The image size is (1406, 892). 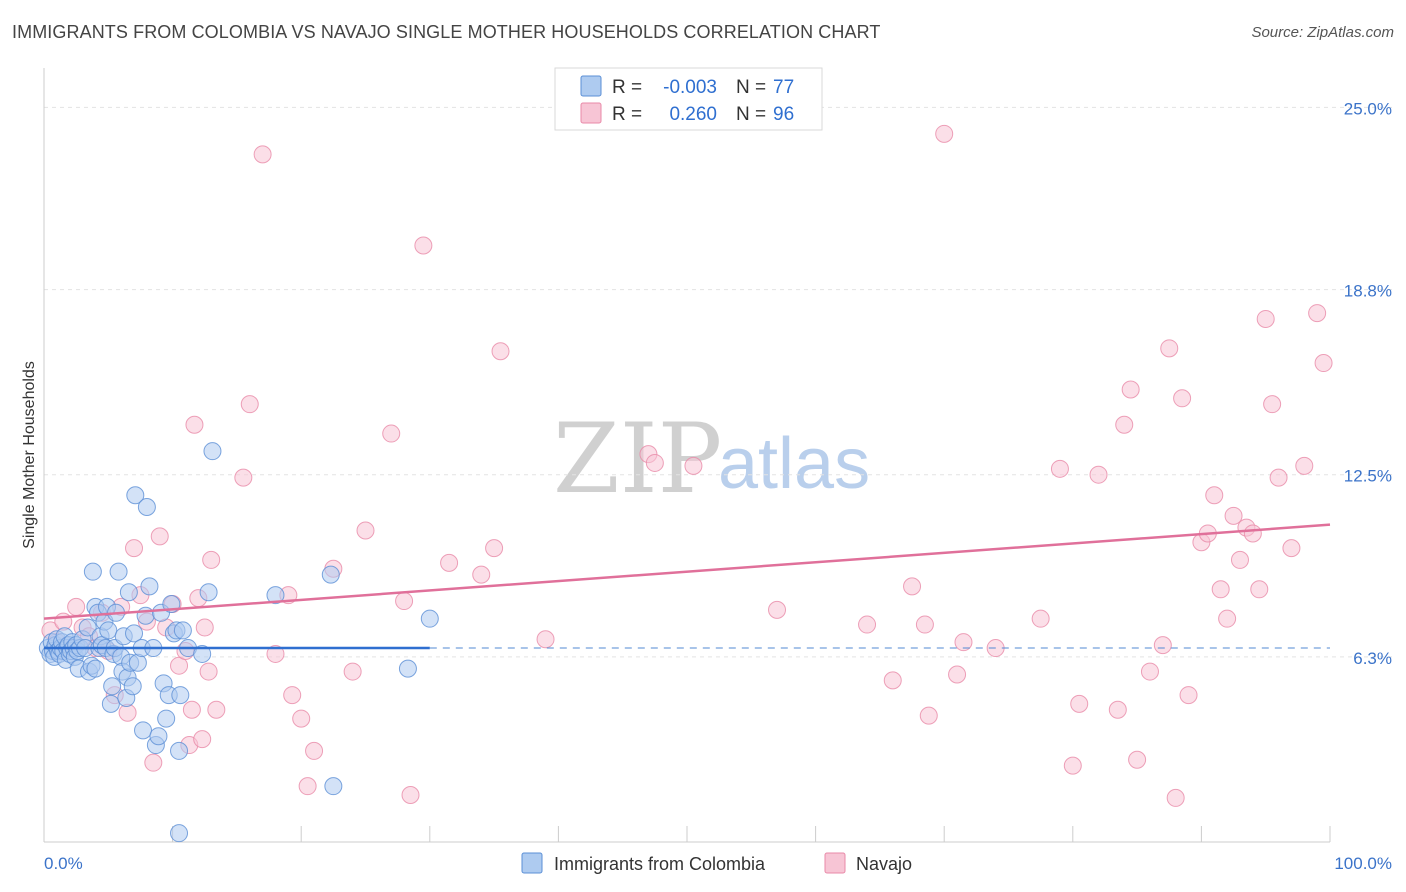 I want to click on legend-r-value-1: -0.003, so click(x=690, y=87).